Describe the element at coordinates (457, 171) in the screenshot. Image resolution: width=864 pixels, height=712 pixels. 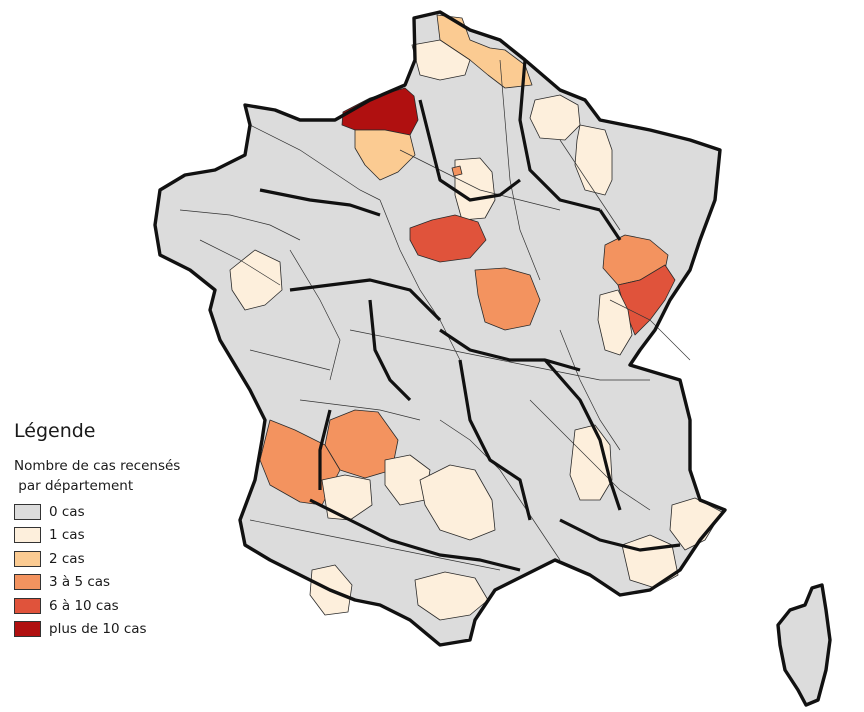
I see `dept-paris` at that location.